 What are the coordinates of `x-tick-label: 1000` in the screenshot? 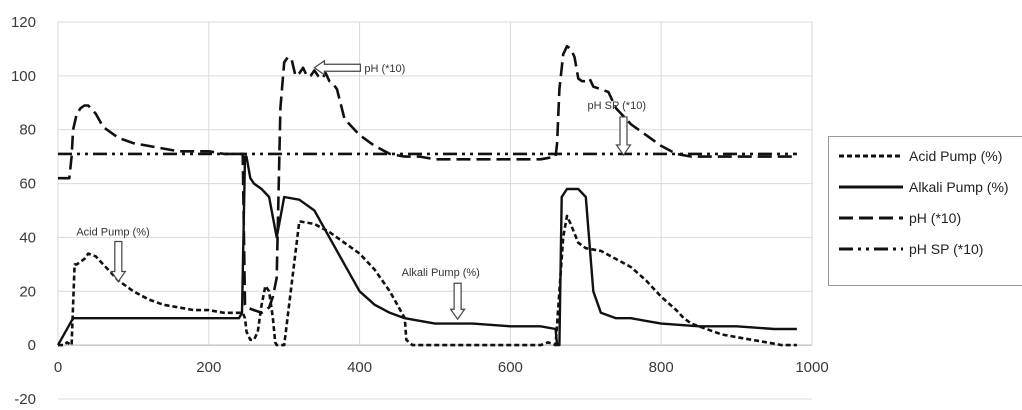 It's located at (811, 367).